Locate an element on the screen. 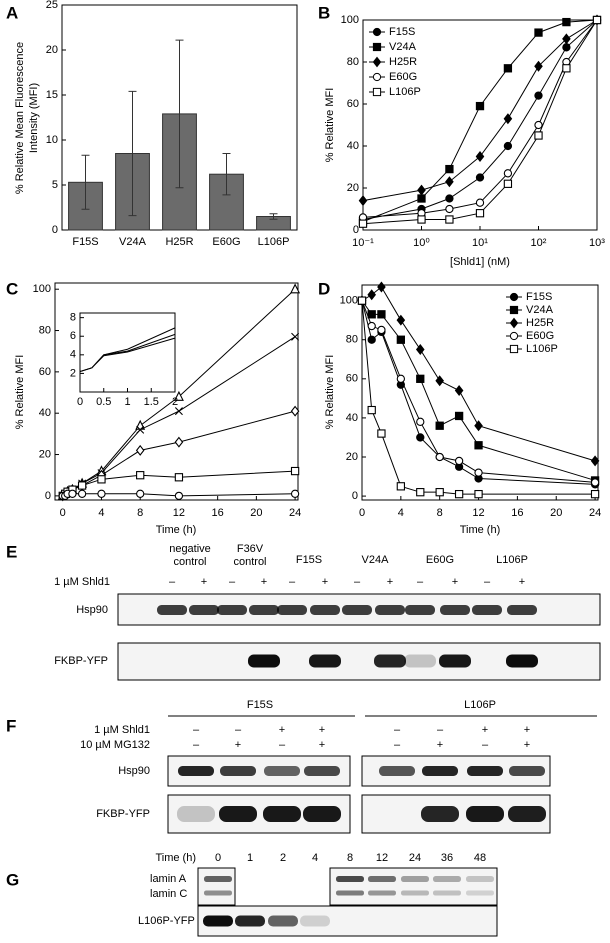 The height and width of the screenshot is (943, 610). x-tick-label: 10⁻¹ is located at coordinates (363, 243).